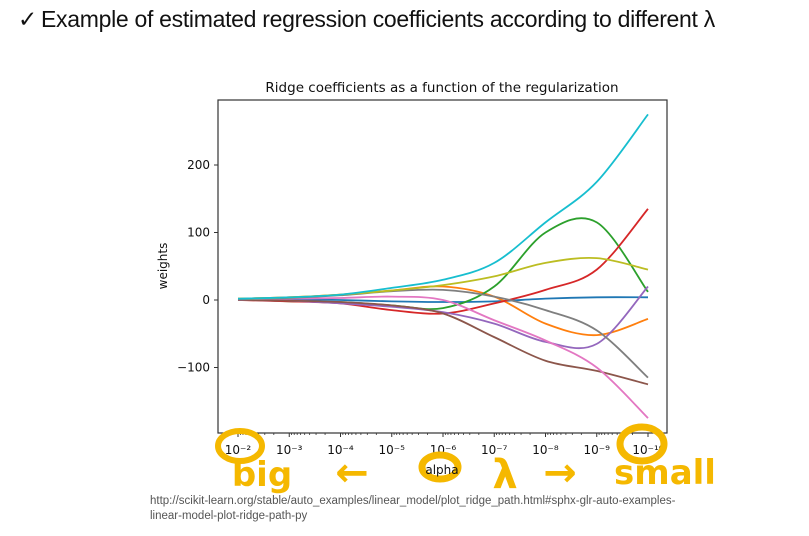 The height and width of the screenshot is (536, 809). What do you see at coordinates (504, 475) in the screenshot?
I see `annotation-lambda: λ` at bounding box center [504, 475].